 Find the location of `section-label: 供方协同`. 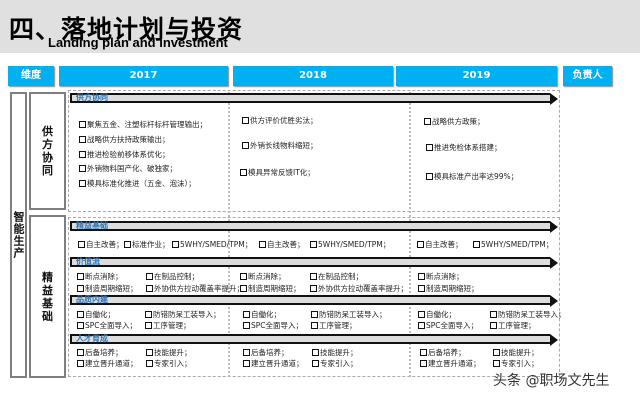

section-label: 供方协同 is located at coordinates (92, 97).